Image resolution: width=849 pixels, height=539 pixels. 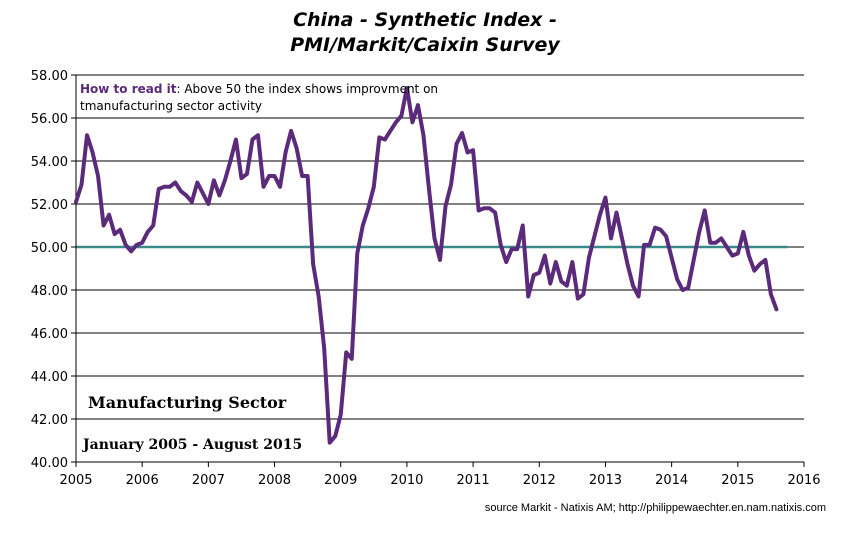 What do you see at coordinates (142, 480) in the screenshot?
I see `x-tick-label: 2006` at bounding box center [142, 480].